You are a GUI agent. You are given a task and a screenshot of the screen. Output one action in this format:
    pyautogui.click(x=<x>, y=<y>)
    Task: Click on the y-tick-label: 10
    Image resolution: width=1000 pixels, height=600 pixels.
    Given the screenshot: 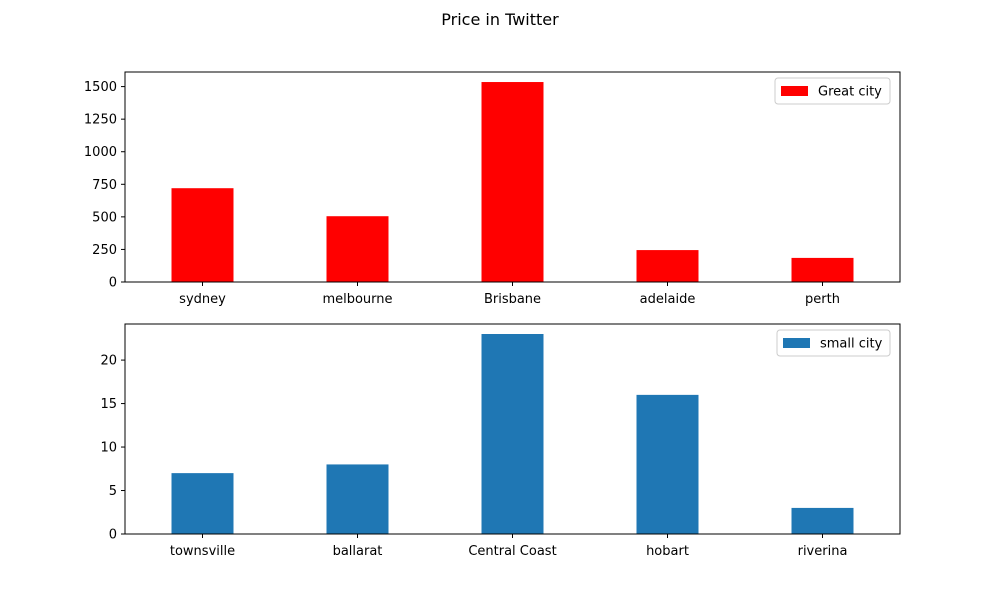 What is the action you would take?
    pyautogui.click(x=108, y=448)
    